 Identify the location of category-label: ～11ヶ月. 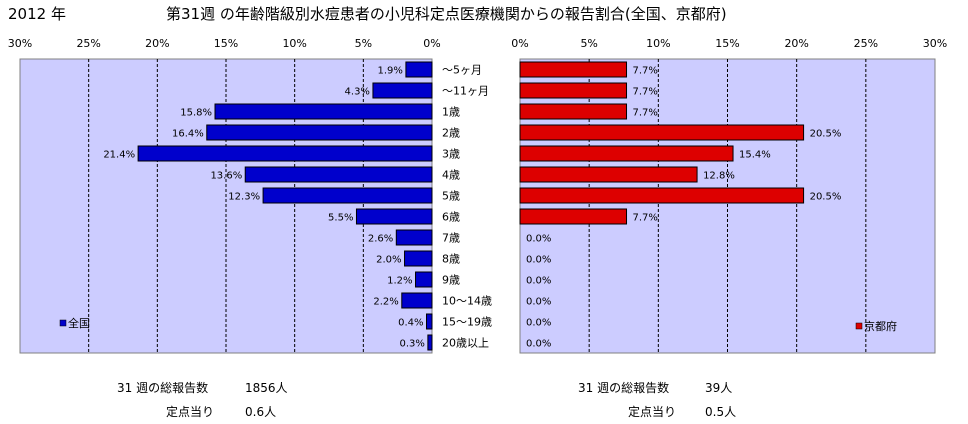
(465, 91).